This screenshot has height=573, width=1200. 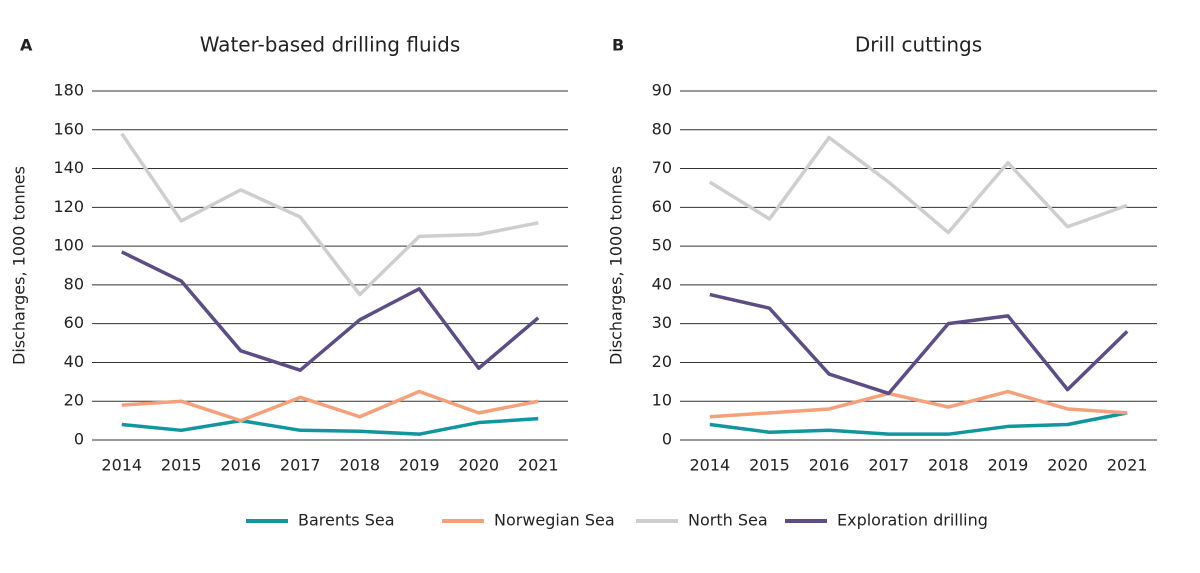 I want to click on legend-label: Exploration drilling, so click(x=912, y=520).